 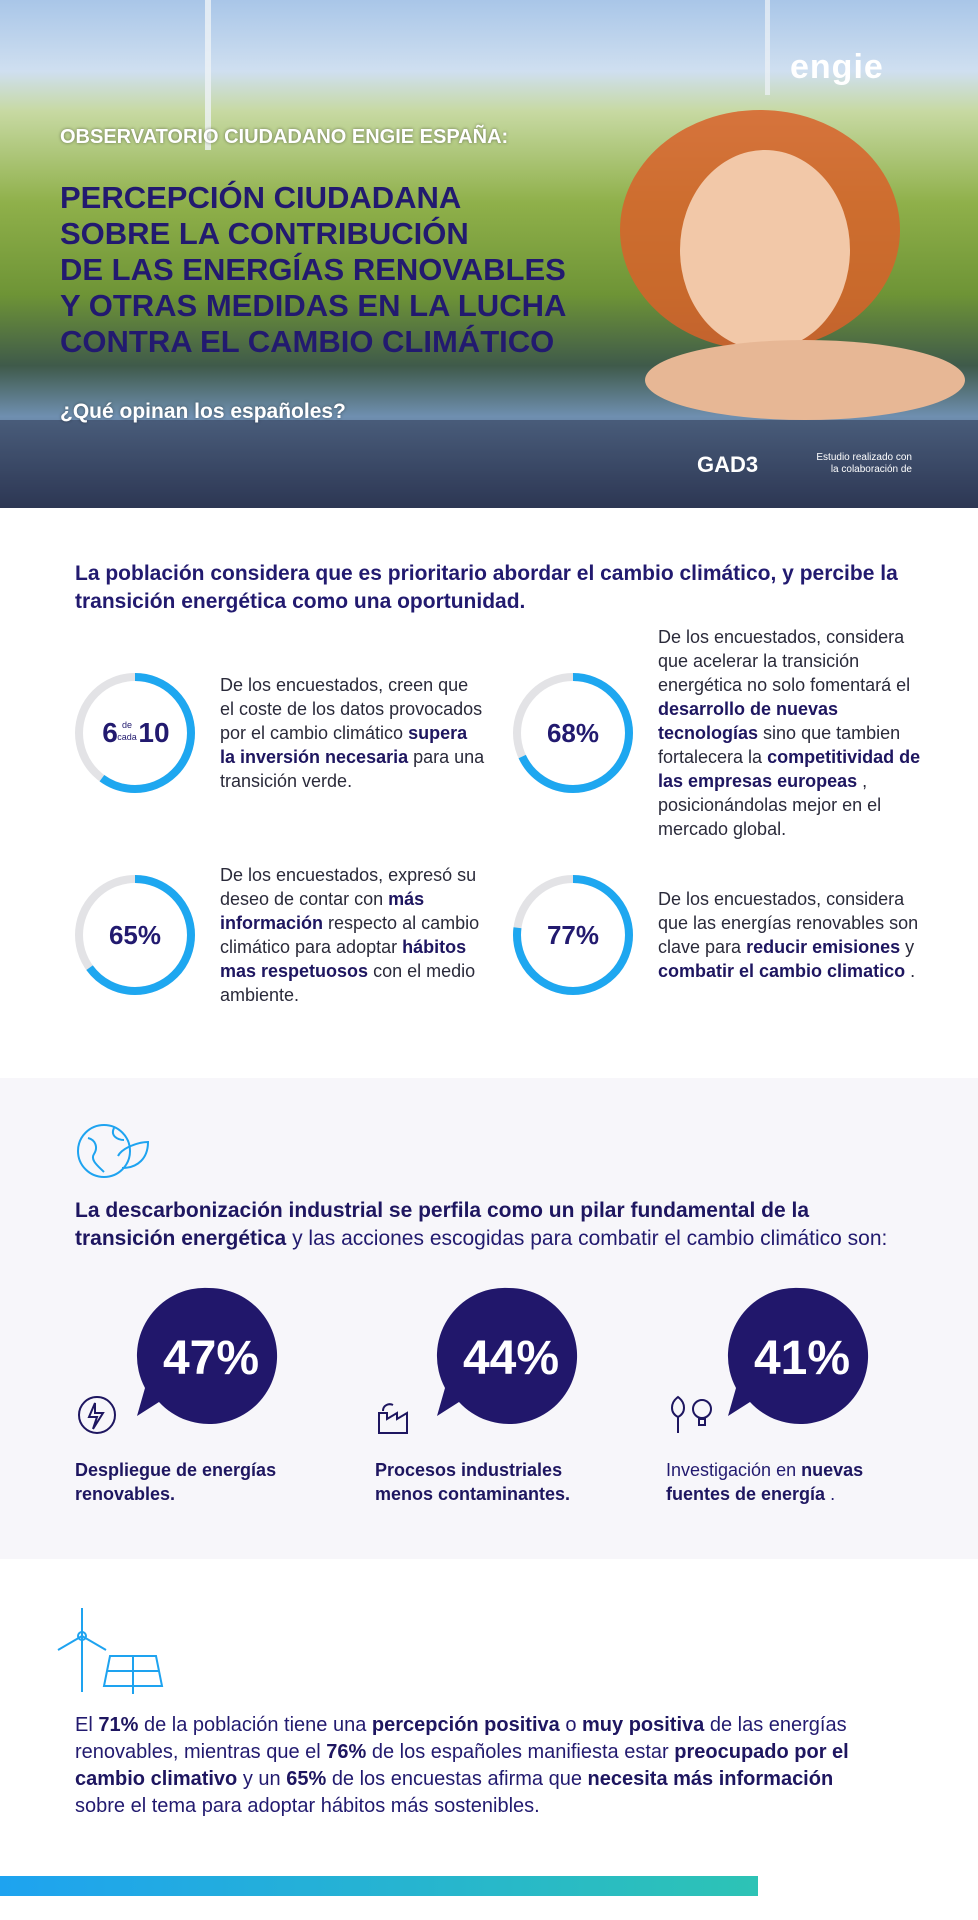 I want to click on bold-text: necesita más información, so click(x=710, y=1779).